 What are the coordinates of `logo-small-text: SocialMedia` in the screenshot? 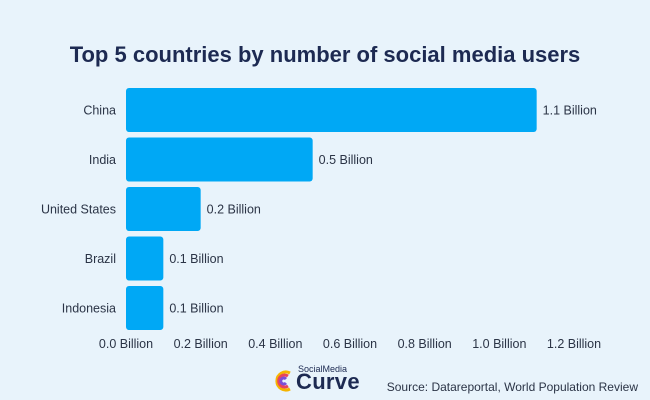 It's located at (323, 369).